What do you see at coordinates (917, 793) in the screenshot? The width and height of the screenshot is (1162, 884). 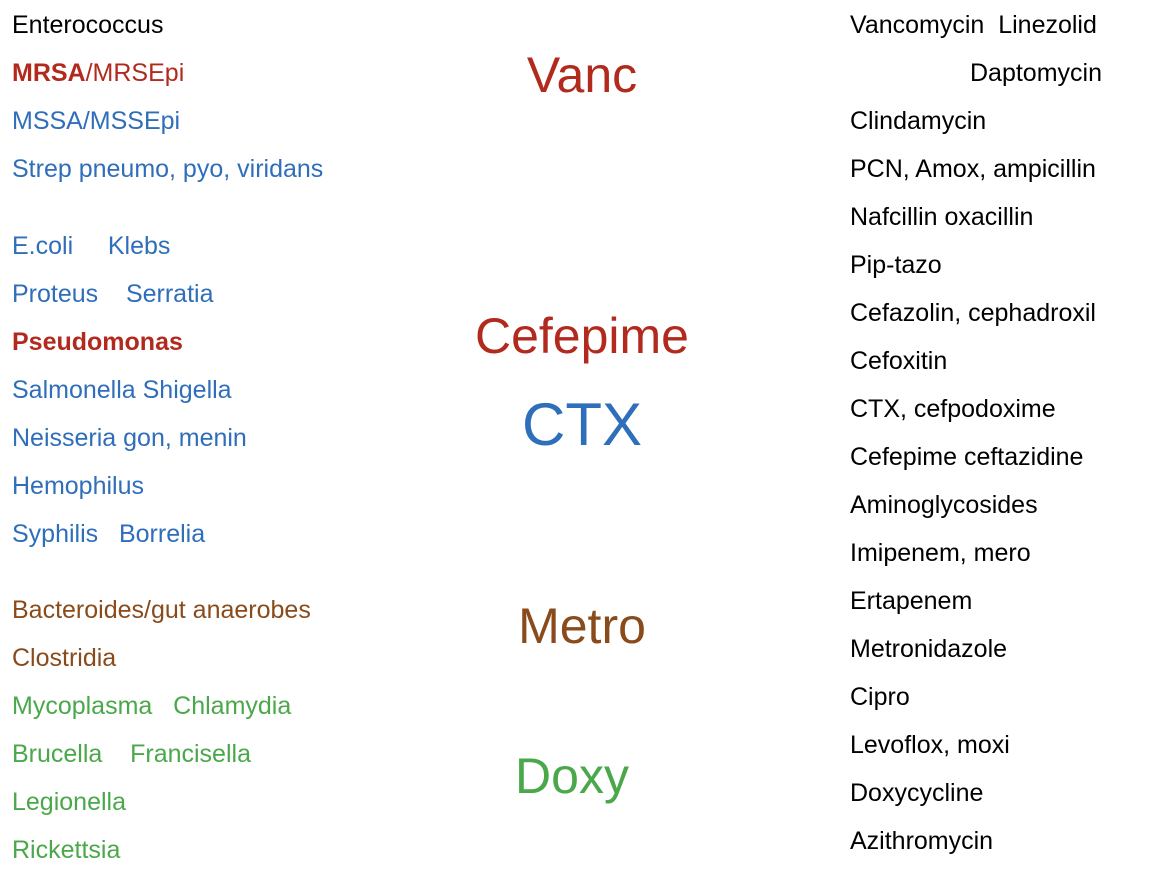 I see `antibiotic: Doxycycline` at bounding box center [917, 793].